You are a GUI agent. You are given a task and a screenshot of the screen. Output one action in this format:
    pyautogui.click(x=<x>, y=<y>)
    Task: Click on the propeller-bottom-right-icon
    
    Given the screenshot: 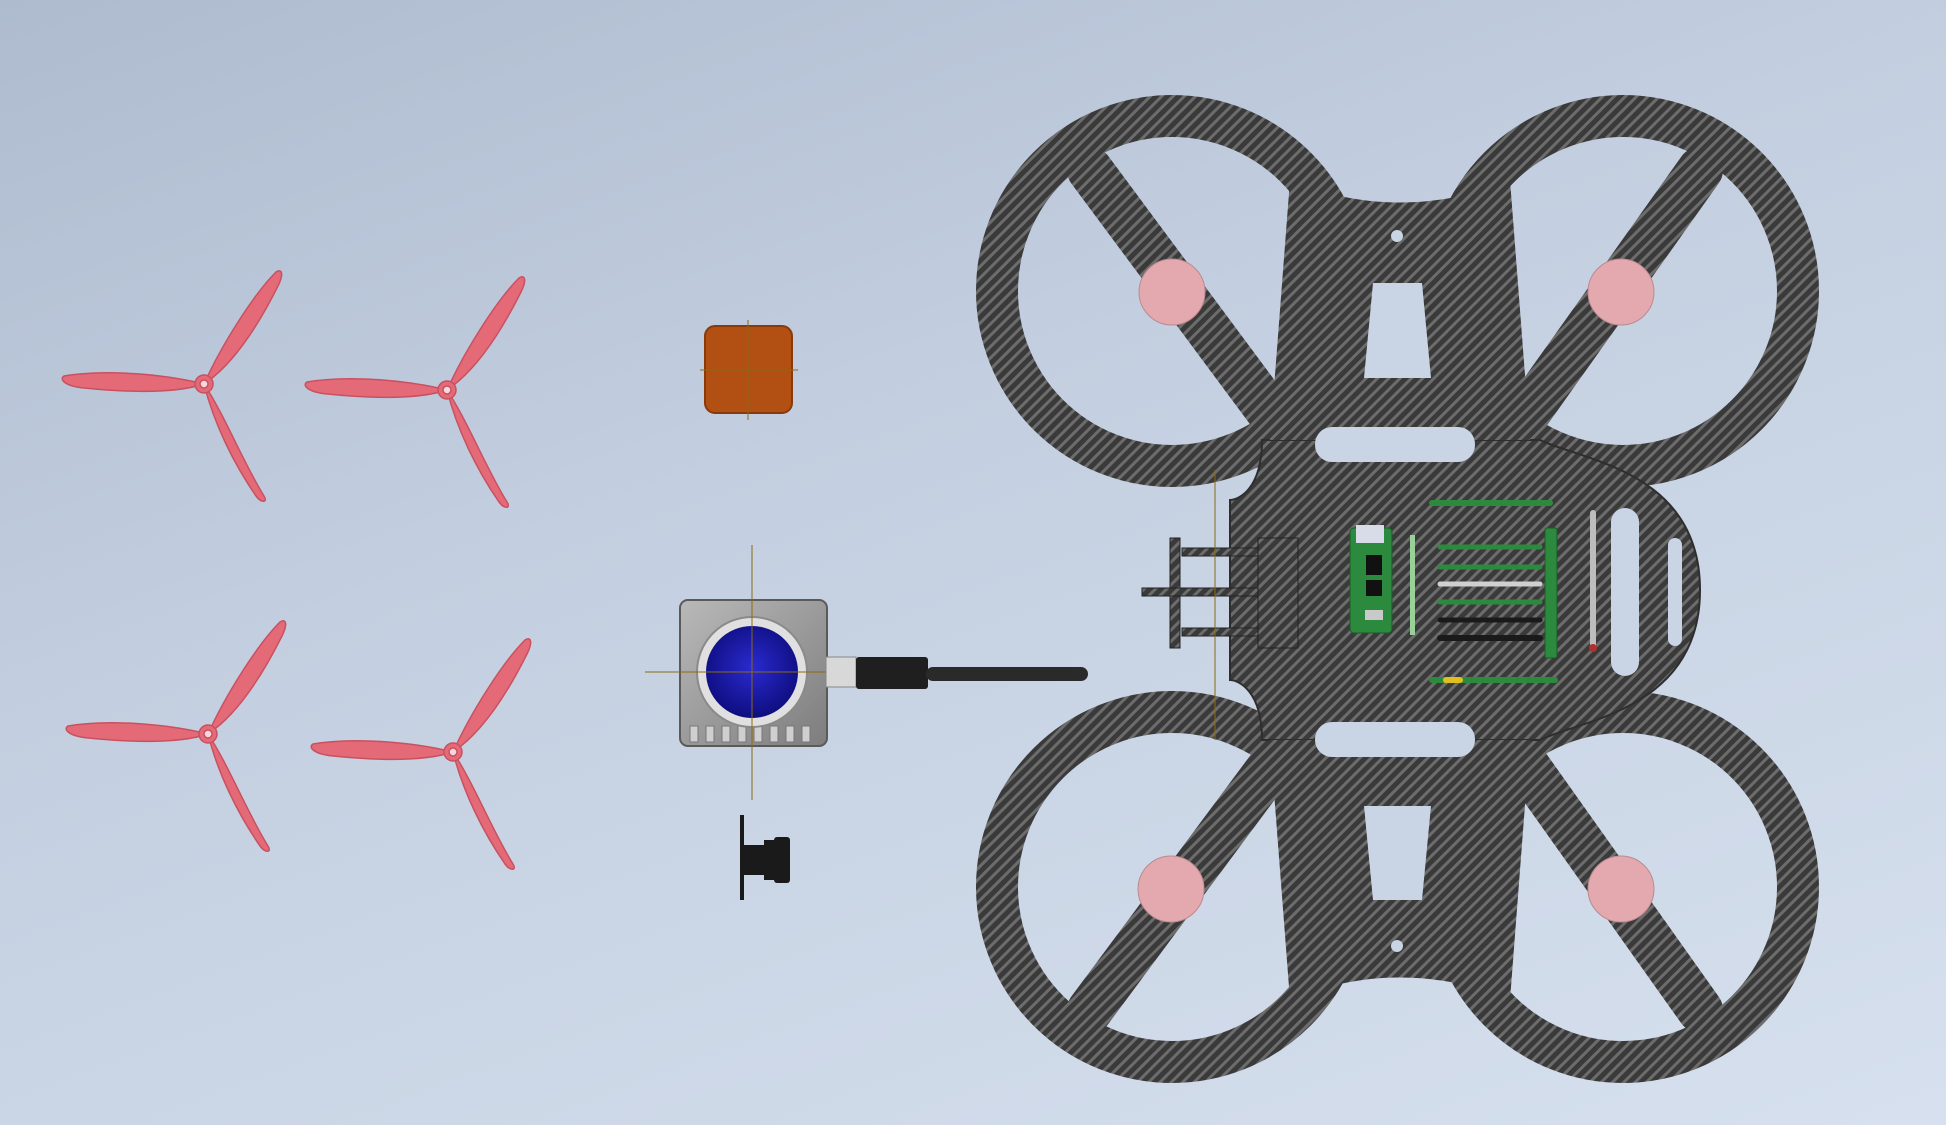 What is the action you would take?
    pyautogui.click(x=421, y=754)
    